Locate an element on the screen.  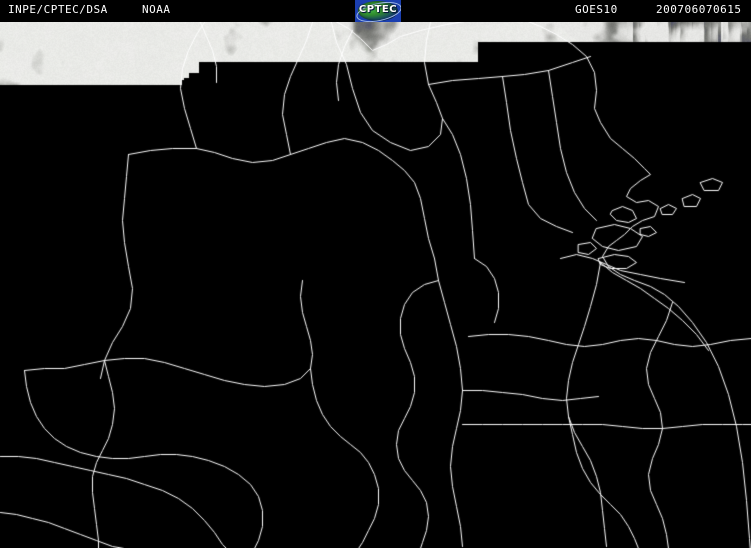
header-source-label: NOAA is located at coordinates (156, 9).